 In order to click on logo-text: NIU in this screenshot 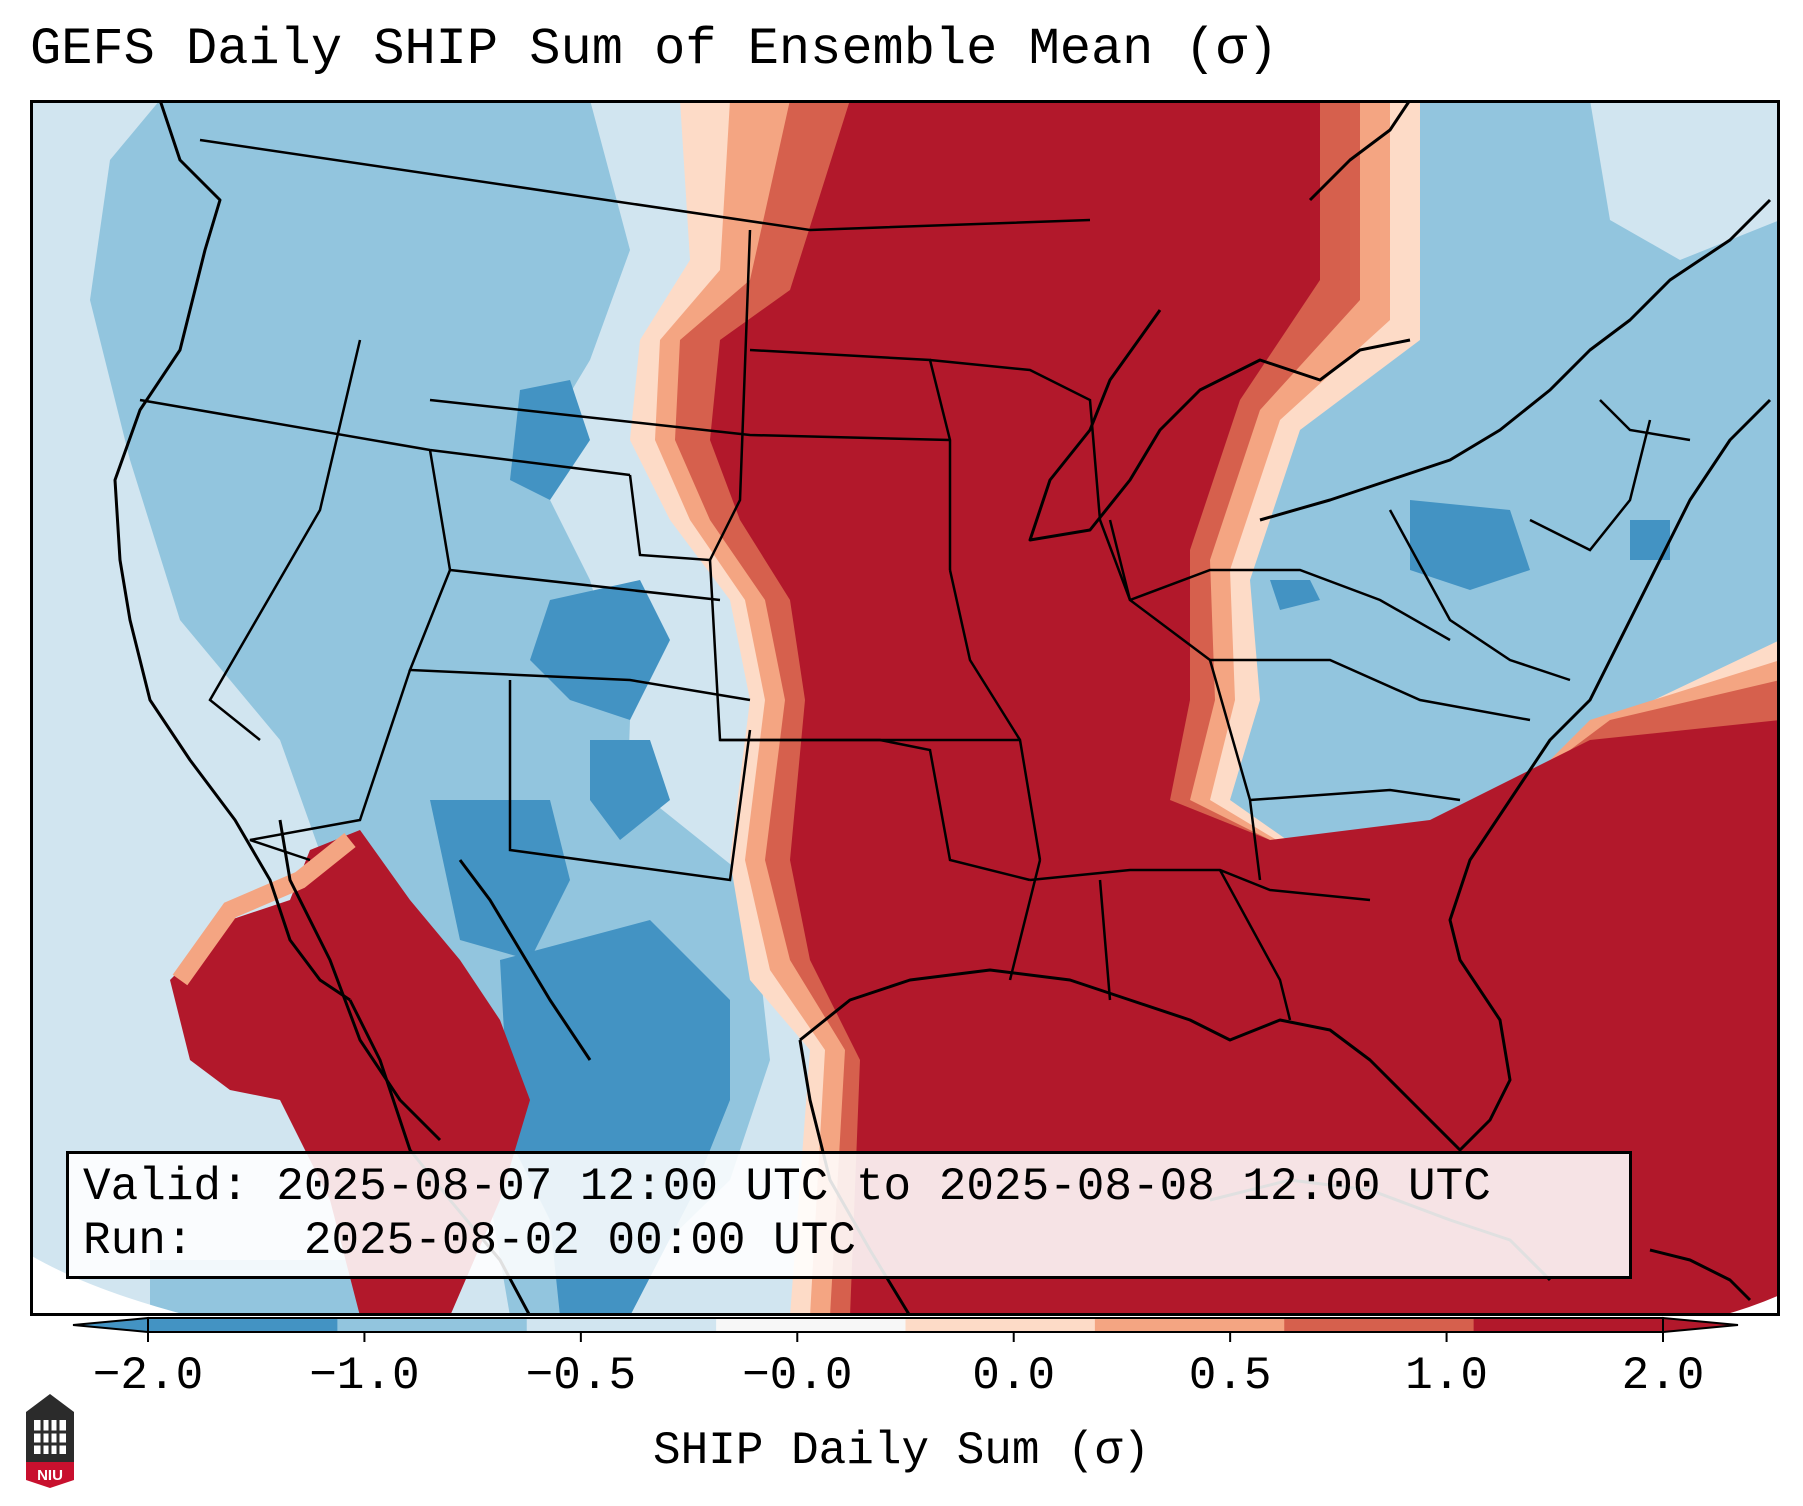, I will do `click(50, 1475)`.